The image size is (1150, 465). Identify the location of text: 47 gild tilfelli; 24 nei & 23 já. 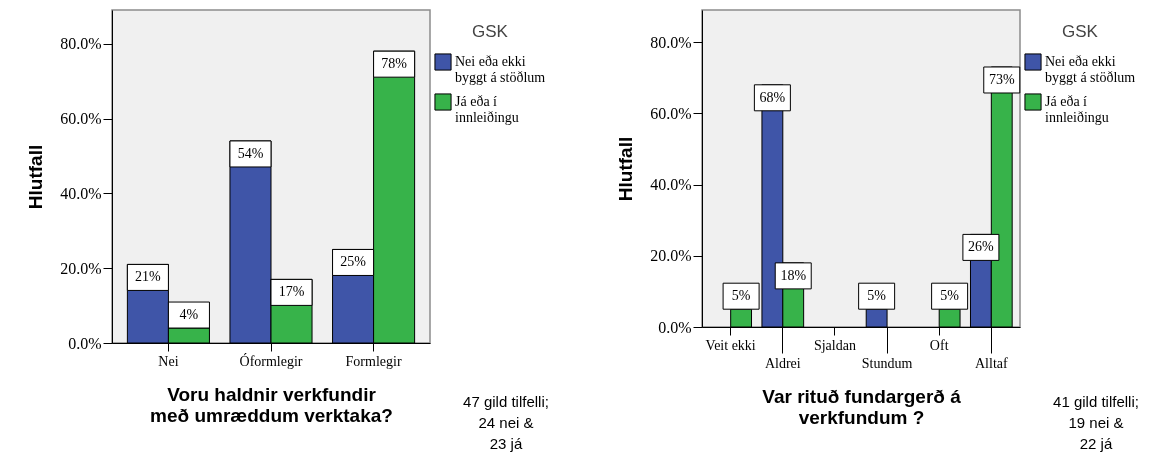
(506, 422).